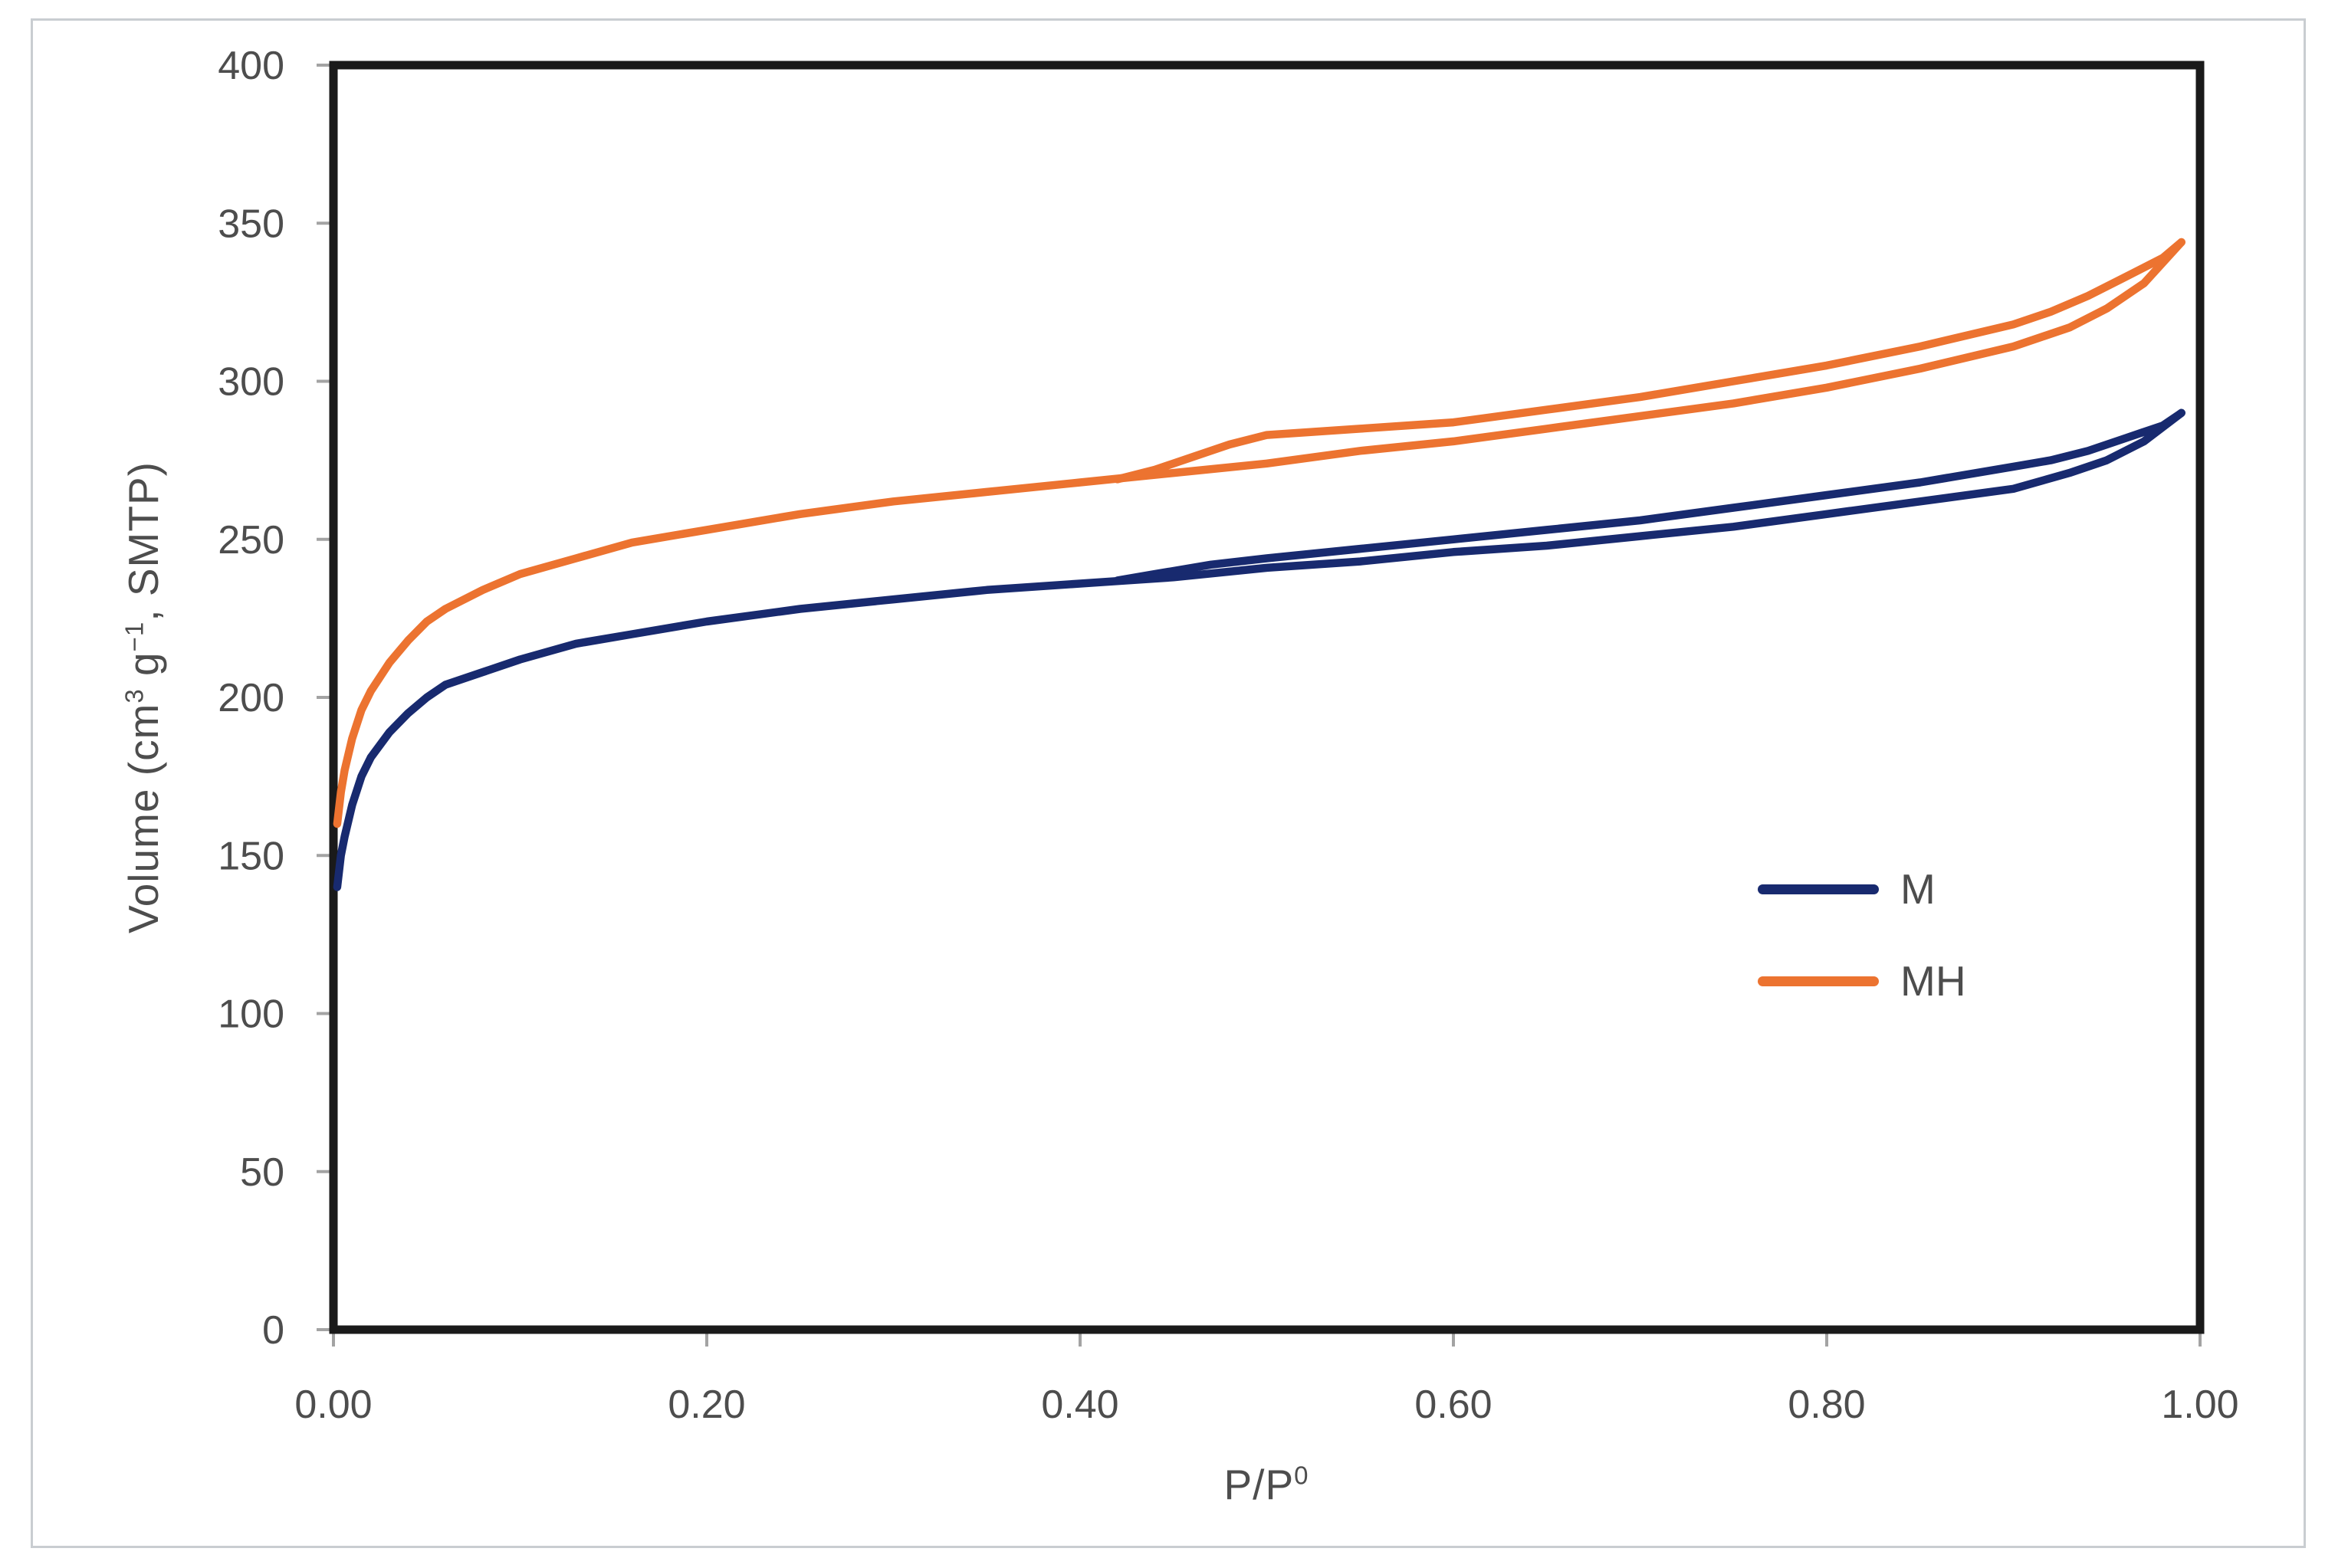 The image size is (2325, 1568). Describe the element at coordinates (1649, 361) in the screenshot. I see `series-MH-desorption-line` at that location.